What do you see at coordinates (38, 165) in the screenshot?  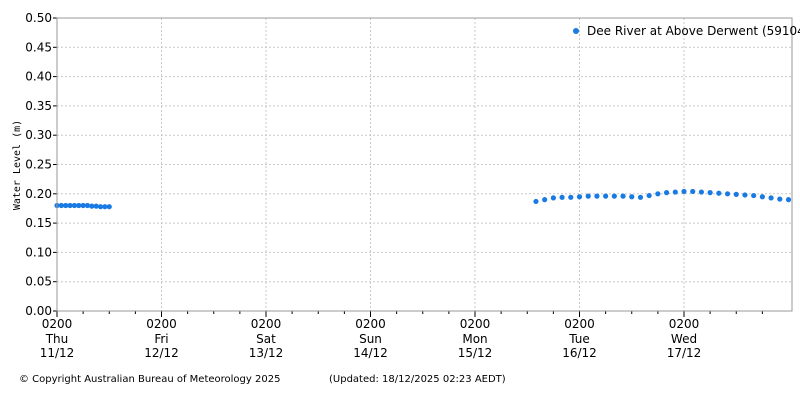 I see `y-tick-label: 0.25` at bounding box center [38, 165].